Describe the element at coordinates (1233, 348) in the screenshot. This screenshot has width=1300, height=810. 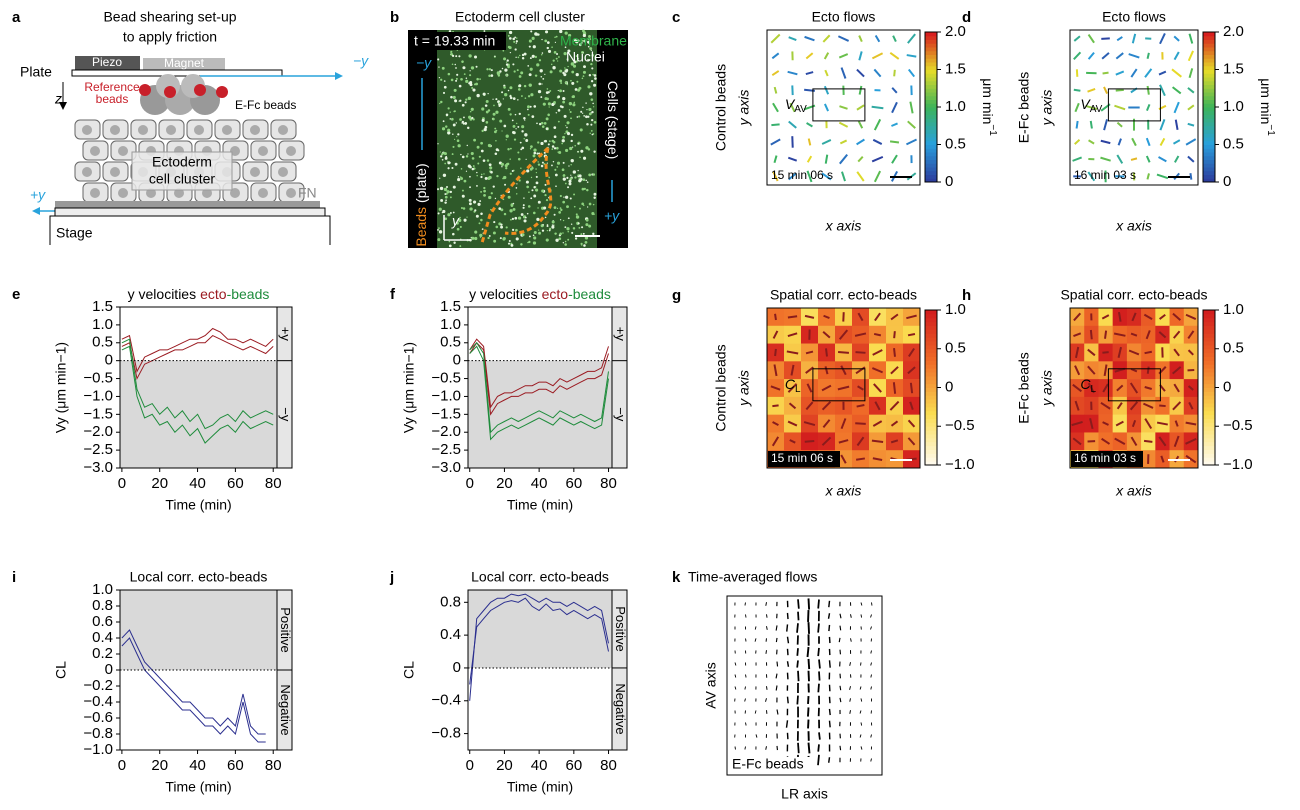
I see `colorbar-tick-label: 0.5` at that location.